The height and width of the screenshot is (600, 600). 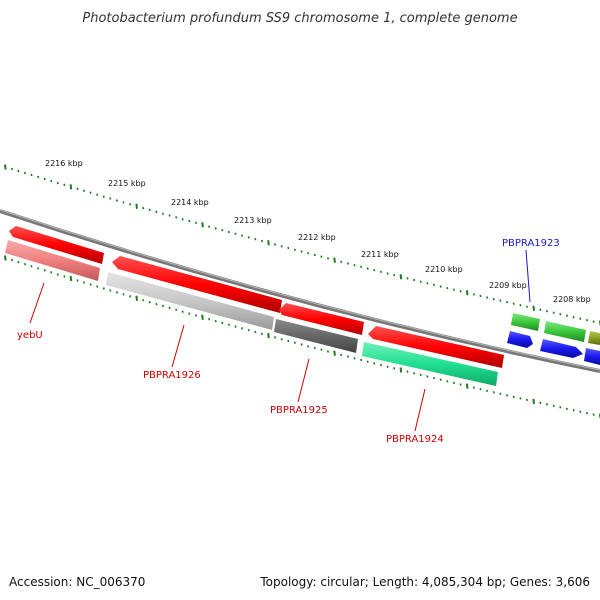 I want to click on gene-label-PBPRA1923: PBPRA1923, so click(x=531, y=243).